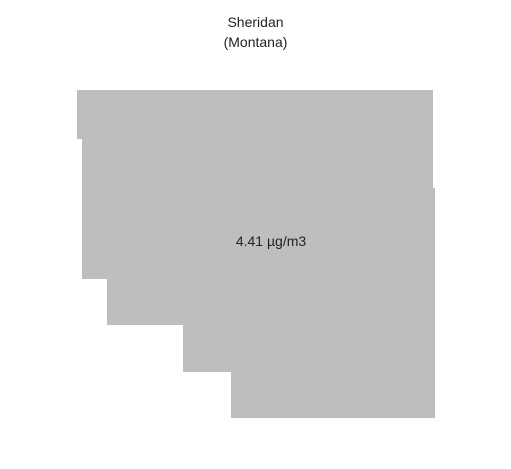 This screenshot has width=511, height=469. Describe the element at coordinates (255, 32) in the screenshot. I see `map-title-block: Sheridan (Montana)` at that location.